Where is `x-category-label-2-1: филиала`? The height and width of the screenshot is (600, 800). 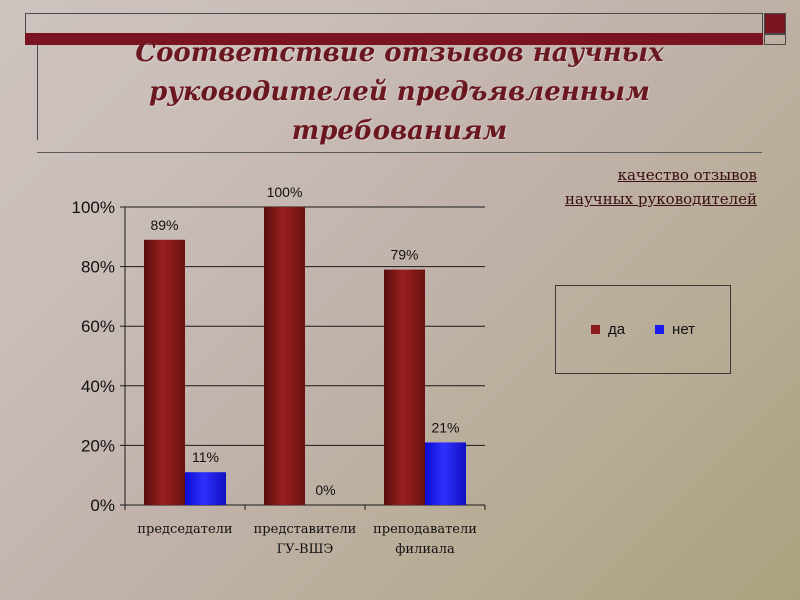 x-category-label-2-1: филиала is located at coordinates (425, 549).